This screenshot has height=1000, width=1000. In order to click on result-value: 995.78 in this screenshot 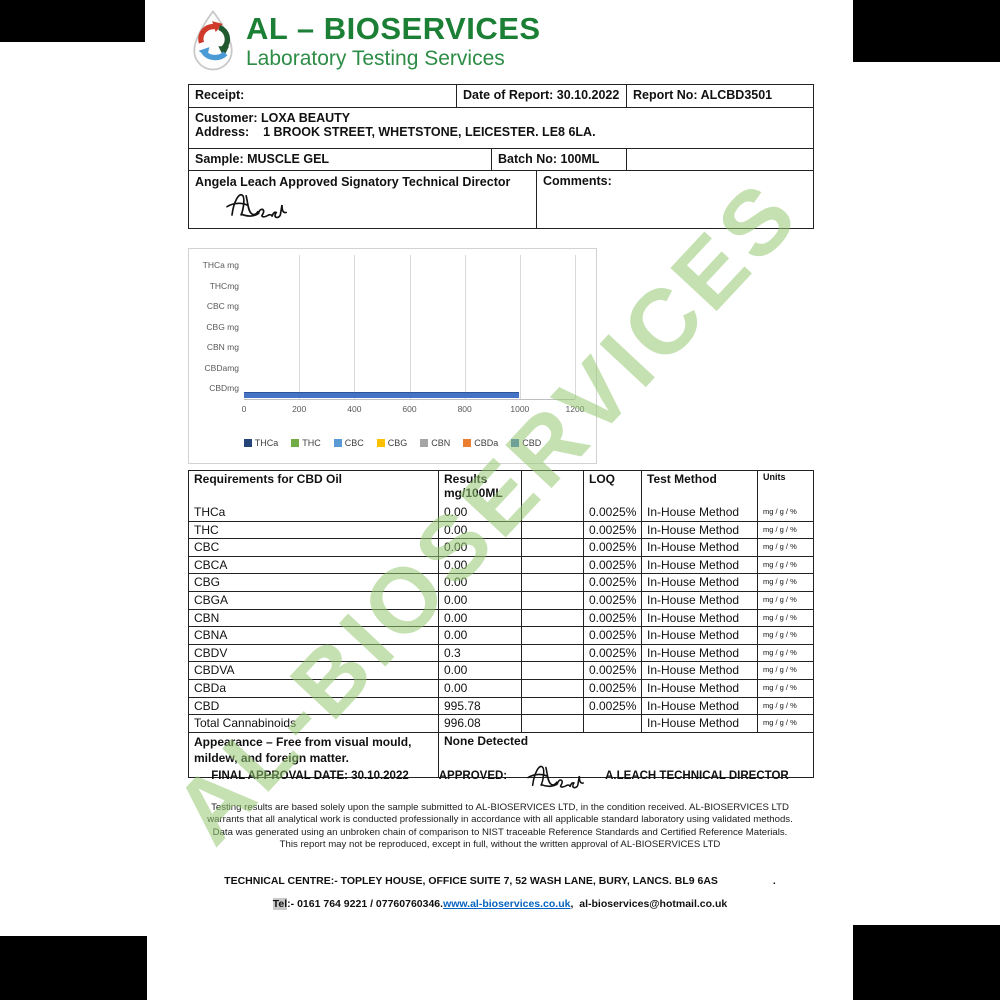, I will do `click(479, 706)`.